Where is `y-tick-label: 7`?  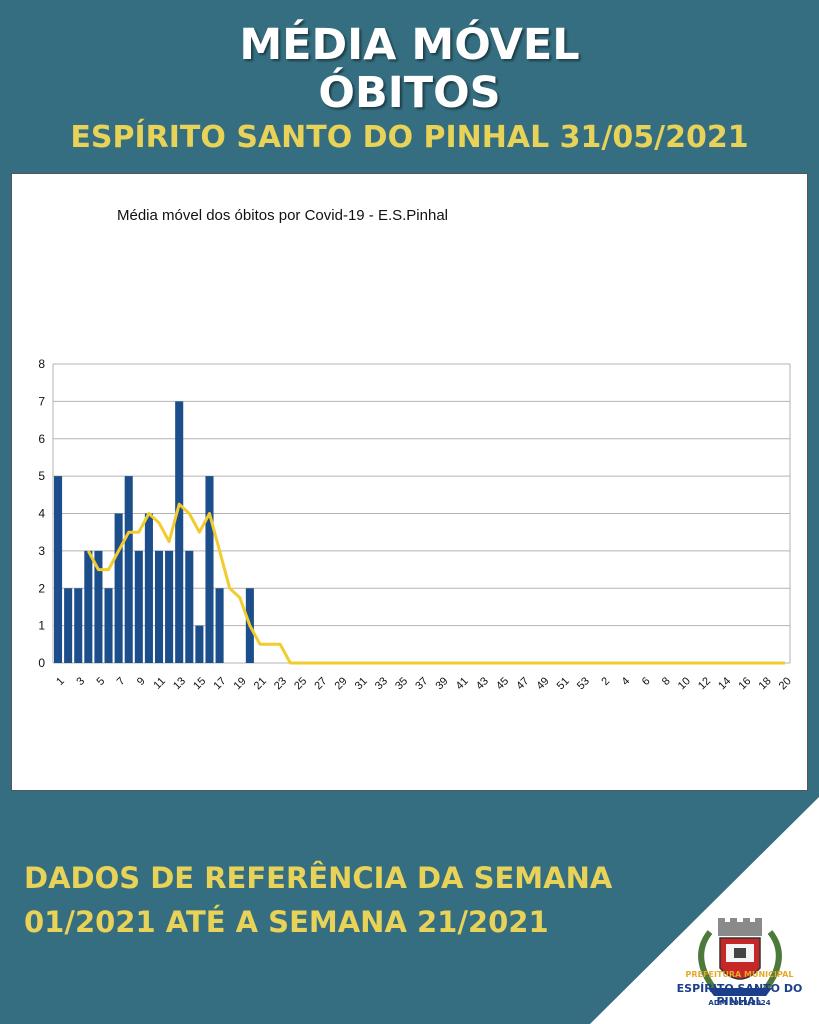
y-tick-label: 7 is located at coordinates (41, 401).